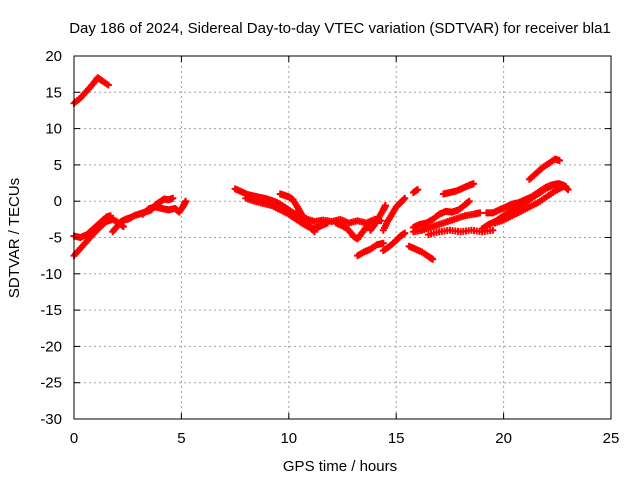 Image resolution: width=640 pixels, height=480 pixels. What do you see at coordinates (503, 438) in the screenshot?
I see `x-tick-label: 20` at bounding box center [503, 438].